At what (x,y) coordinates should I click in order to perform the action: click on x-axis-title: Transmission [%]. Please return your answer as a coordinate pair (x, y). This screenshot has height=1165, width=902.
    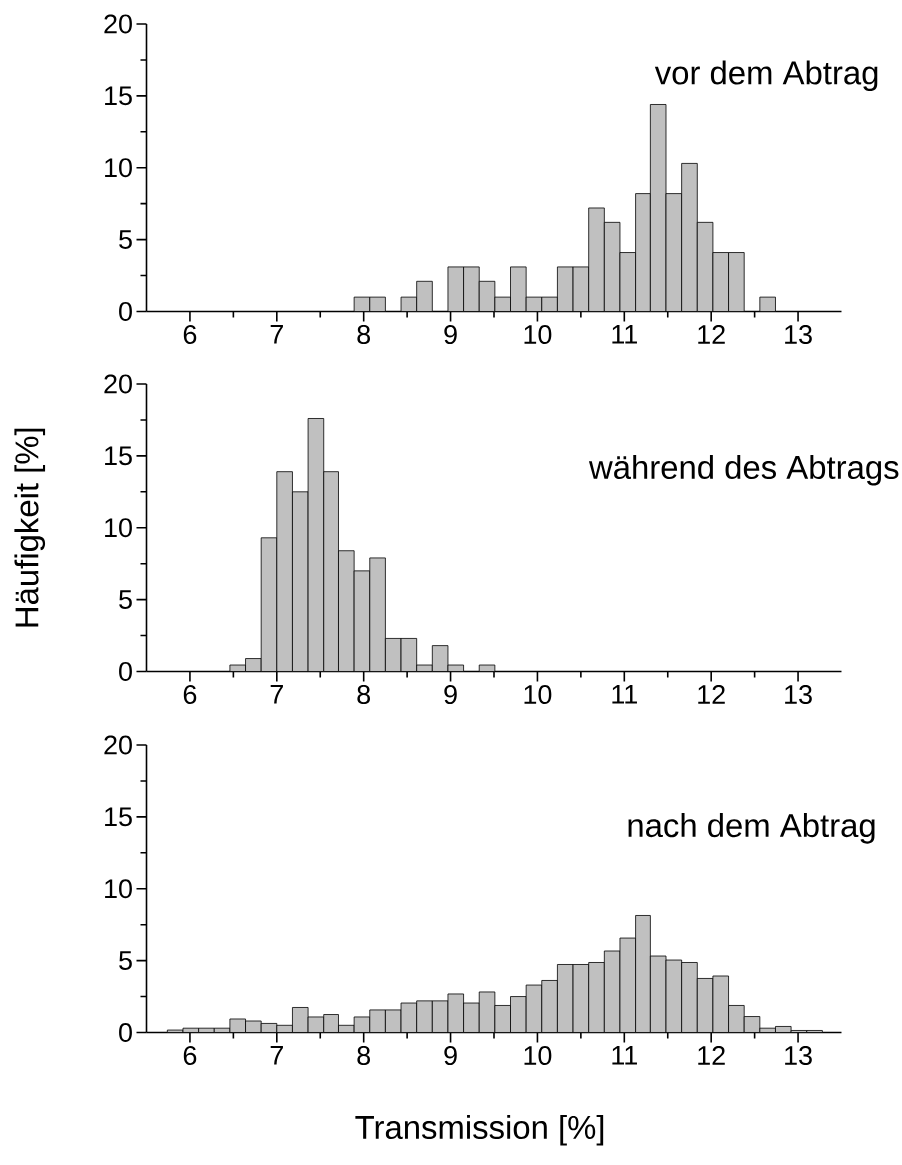
    Looking at the image, I should click on (479, 1130).